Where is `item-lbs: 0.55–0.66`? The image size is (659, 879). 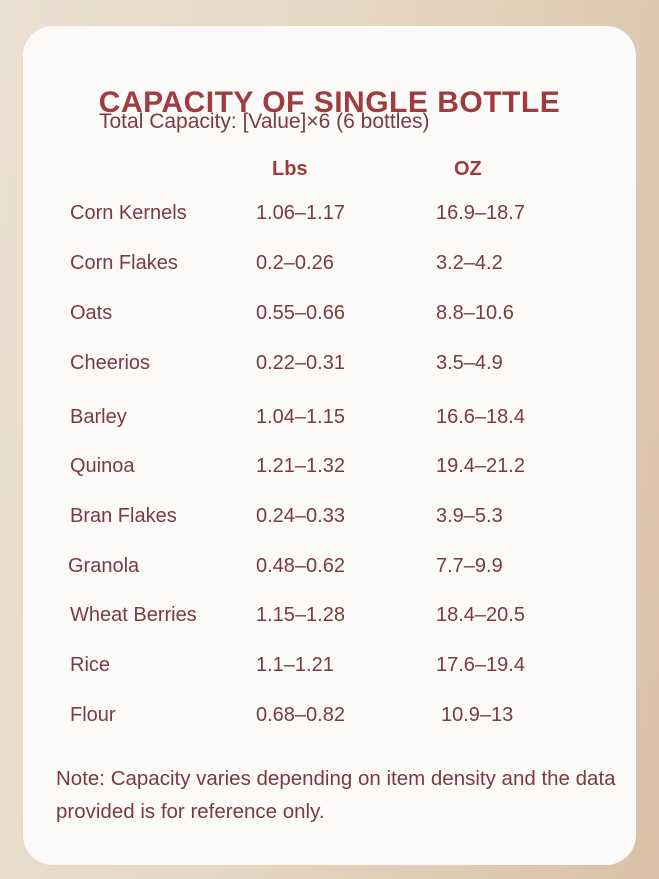 item-lbs: 0.55–0.66 is located at coordinates (300, 313).